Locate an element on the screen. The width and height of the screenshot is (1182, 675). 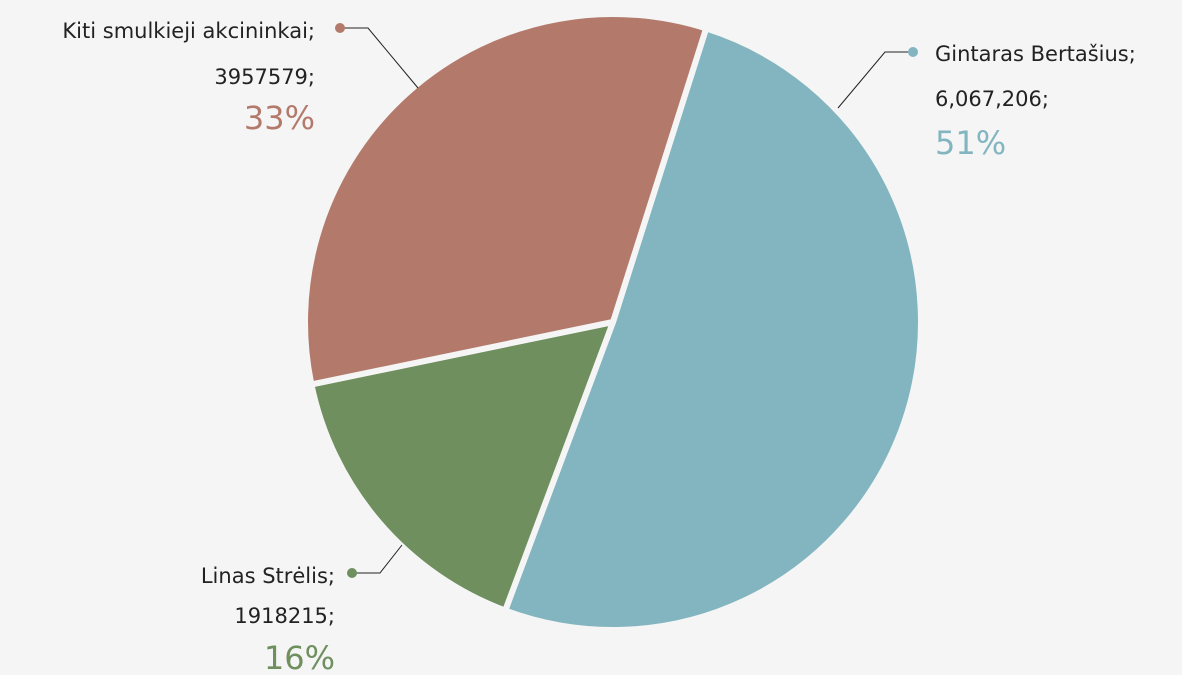
slice-value: 6,067,206; is located at coordinates (992, 99).